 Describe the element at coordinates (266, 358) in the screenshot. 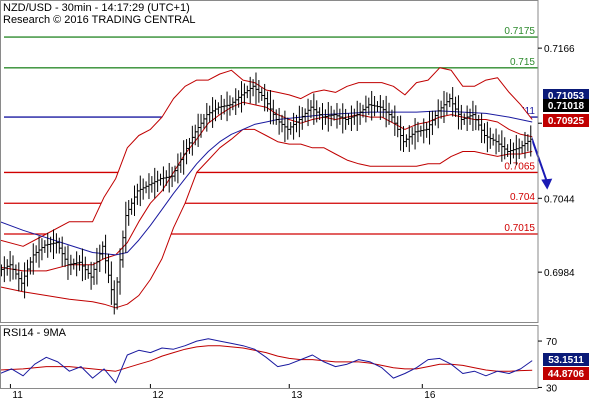

I see `rsi-ma-line` at that location.